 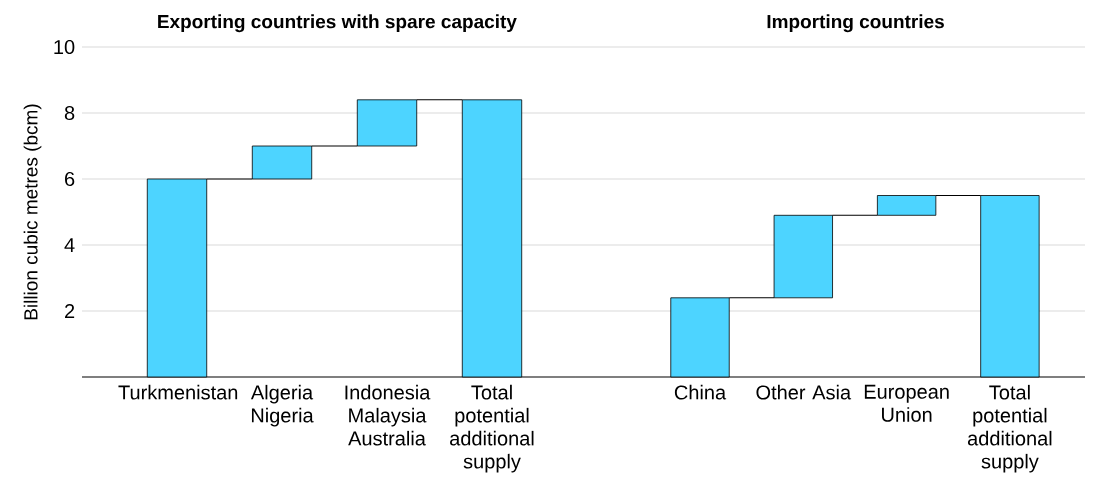 What do you see at coordinates (337, 23) in the screenshot?
I see `chart-title: Exporting countries with spare capacity` at bounding box center [337, 23].